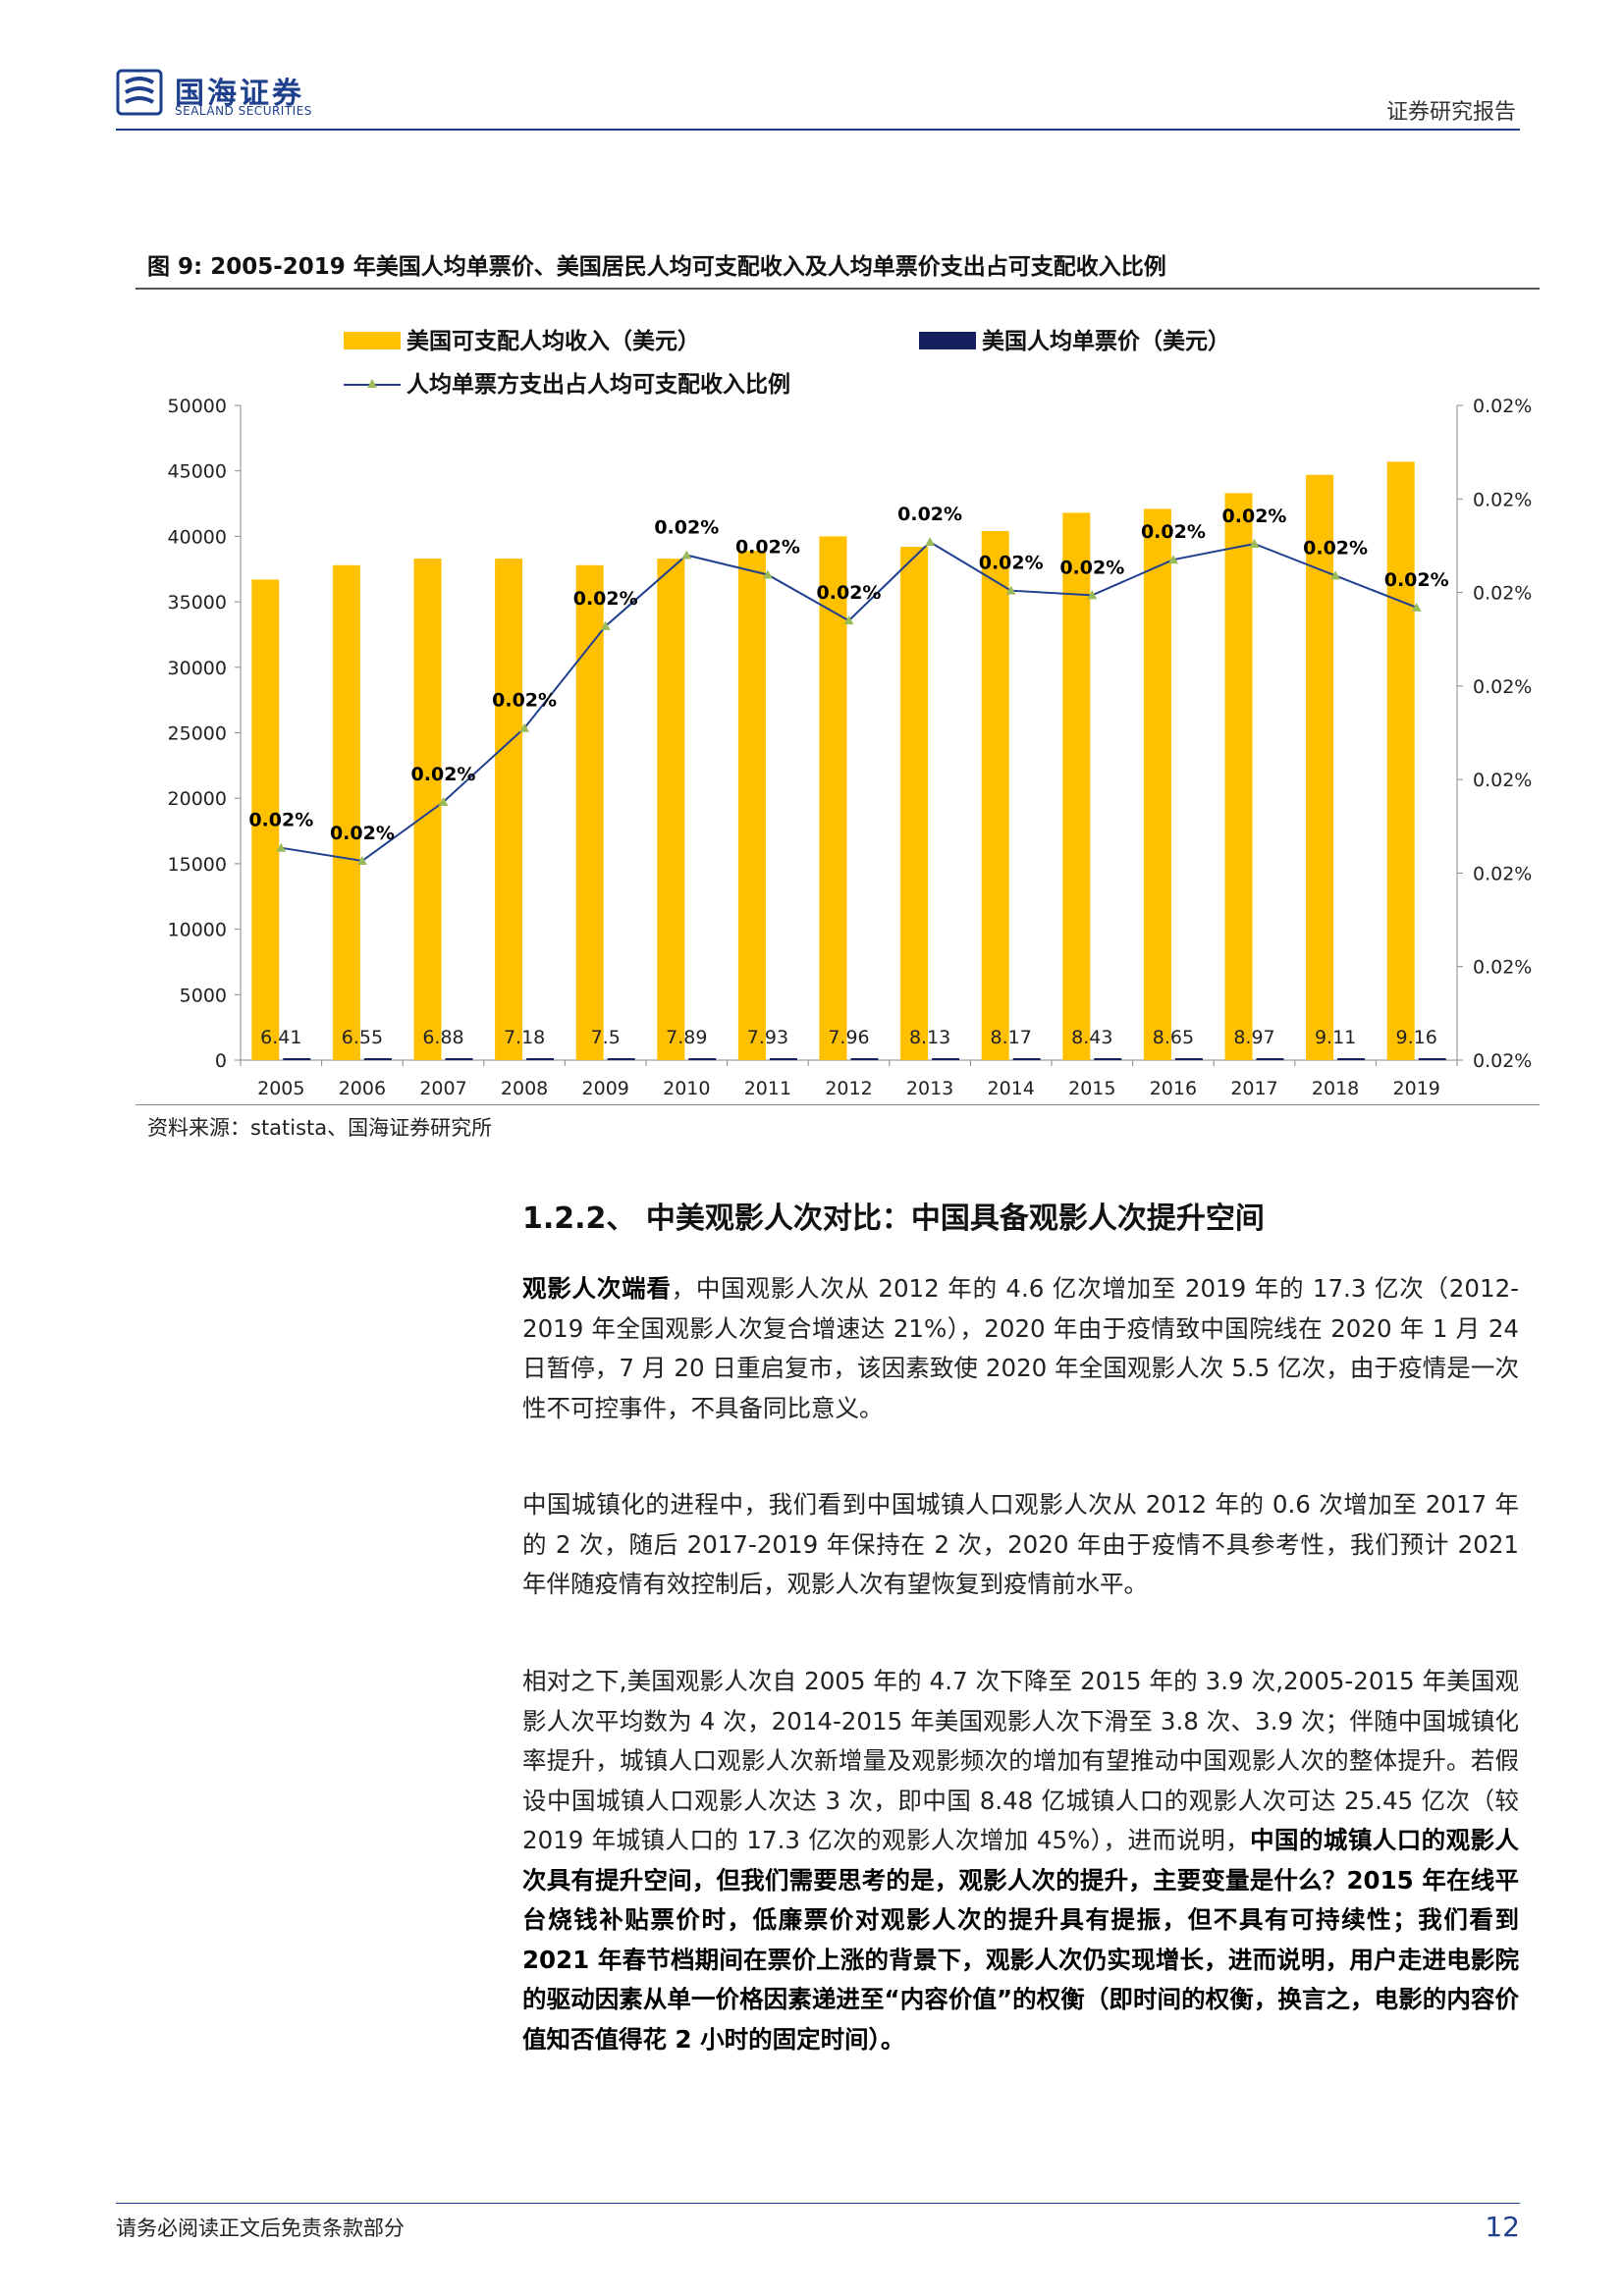 The image size is (1624, 2296). What do you see at coordinates (1400, 760) in the screenshot?
I see `bar-income-2019` at bounding box center [1400, 760].